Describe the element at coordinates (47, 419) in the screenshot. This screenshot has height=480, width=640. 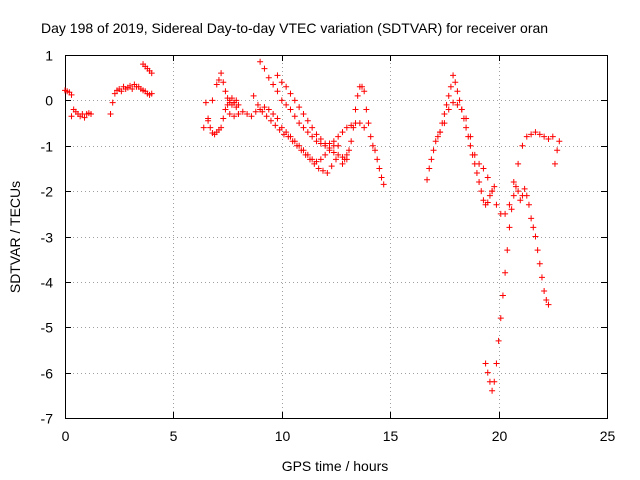
I see `y-tick-label: -7` at that location.